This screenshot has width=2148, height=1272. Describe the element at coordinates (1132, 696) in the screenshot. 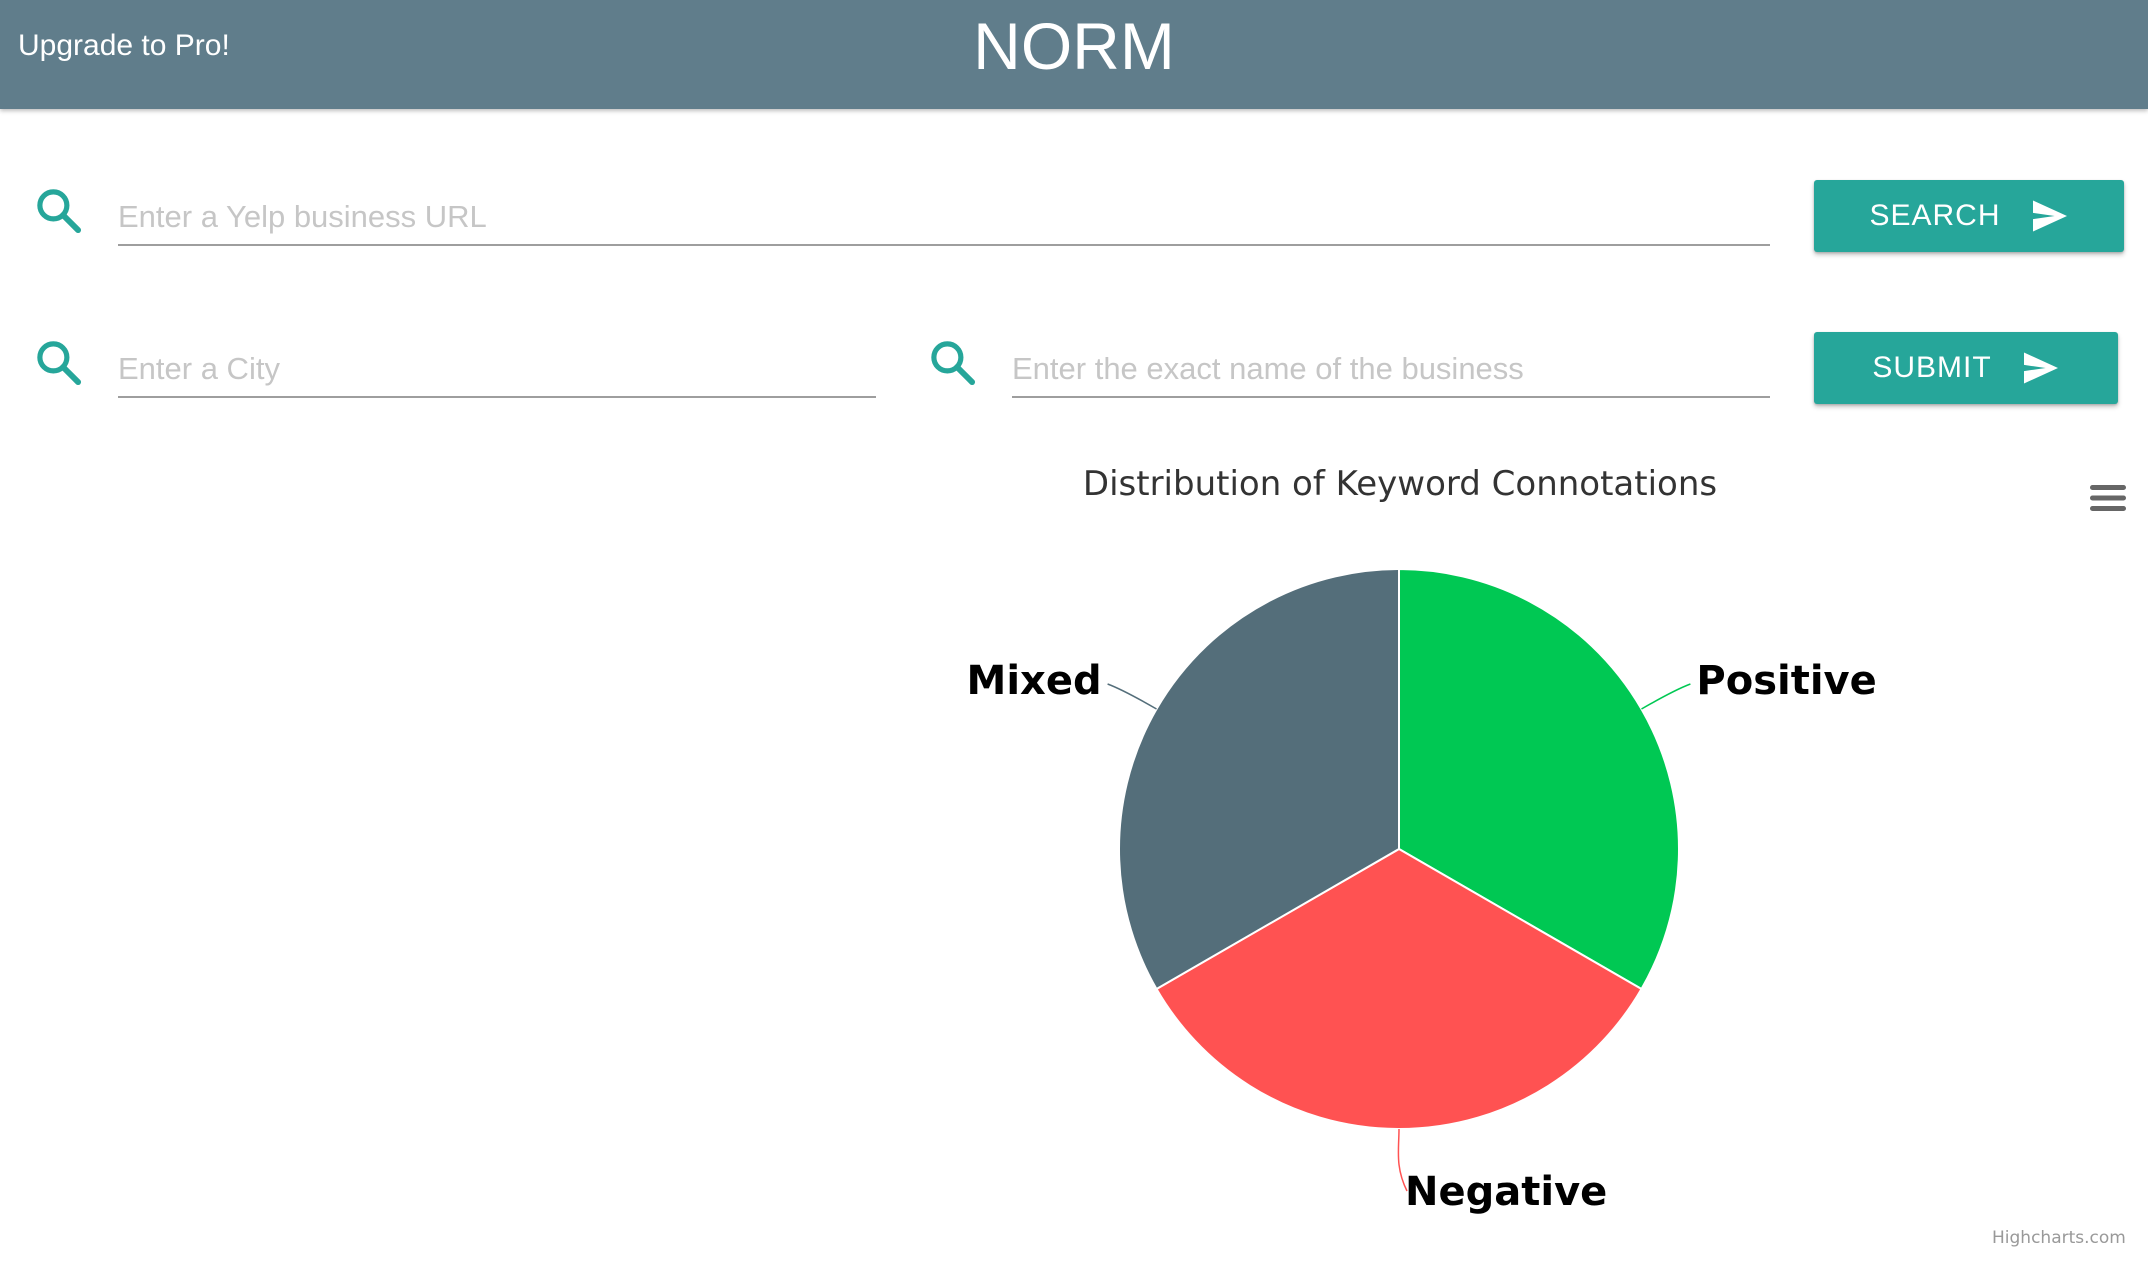

I see `connector-mixed` at that location.